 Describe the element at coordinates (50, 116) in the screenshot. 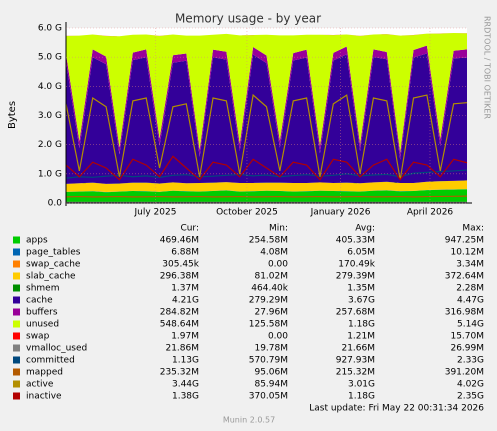

I see `y-tick-label: 3.0 G` at that location.